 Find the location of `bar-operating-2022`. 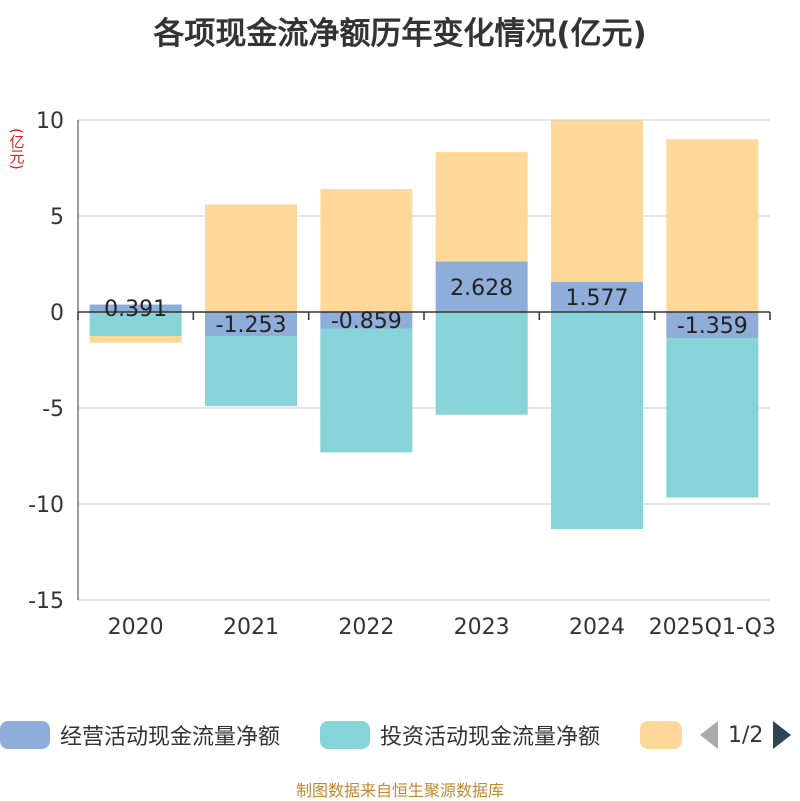

bar-operating-2022 is located at coordinates (366, 320).